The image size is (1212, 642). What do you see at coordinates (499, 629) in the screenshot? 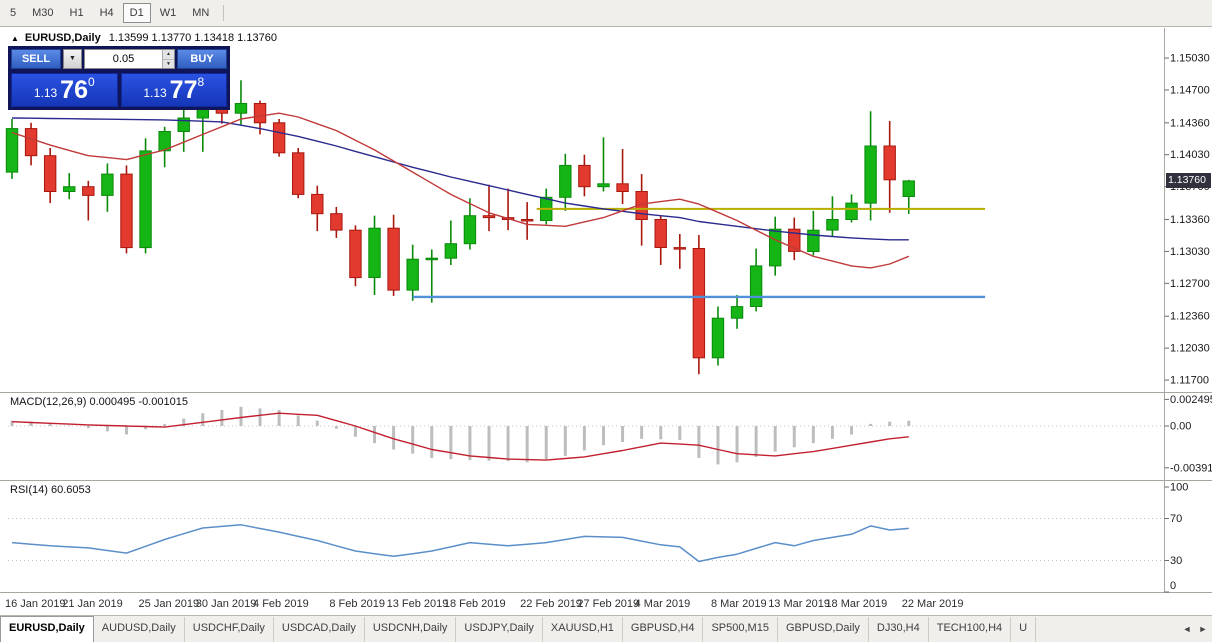
I see `chart-tab-USDJPY-Daily: USDJPY,Daily` at bounding box center [499, 629].